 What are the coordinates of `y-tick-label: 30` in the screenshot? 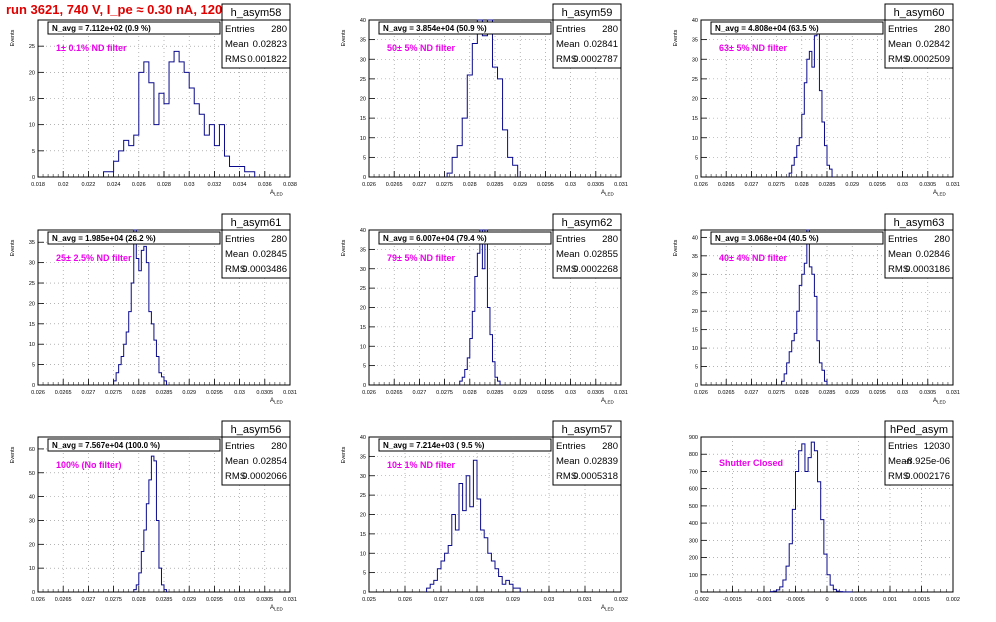 It's located at (363, 477).